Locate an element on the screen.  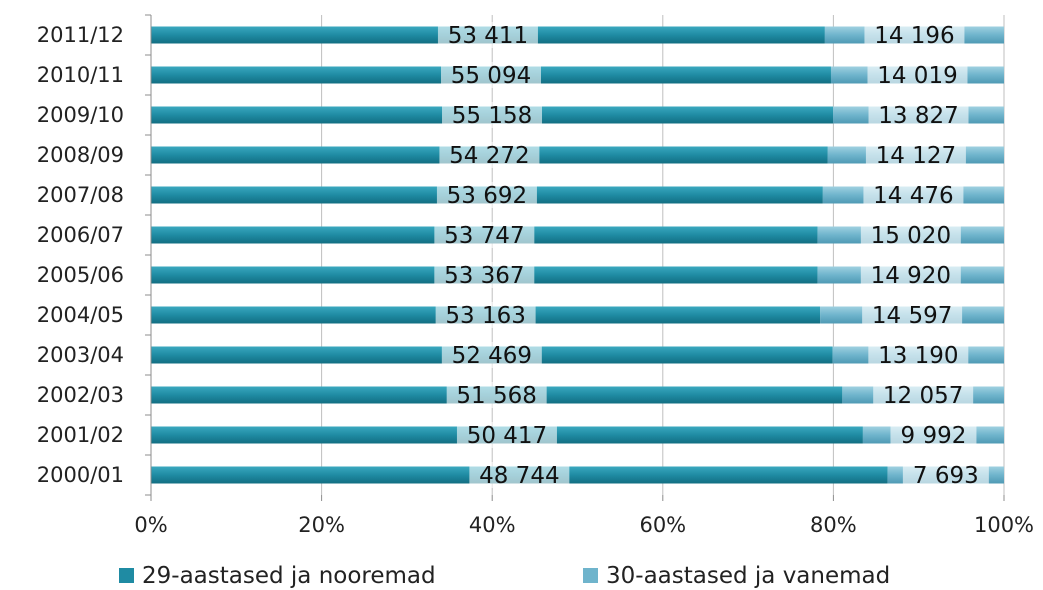
legend-label: 29-aastased ja nooremad is located at coordinates (289, 576).